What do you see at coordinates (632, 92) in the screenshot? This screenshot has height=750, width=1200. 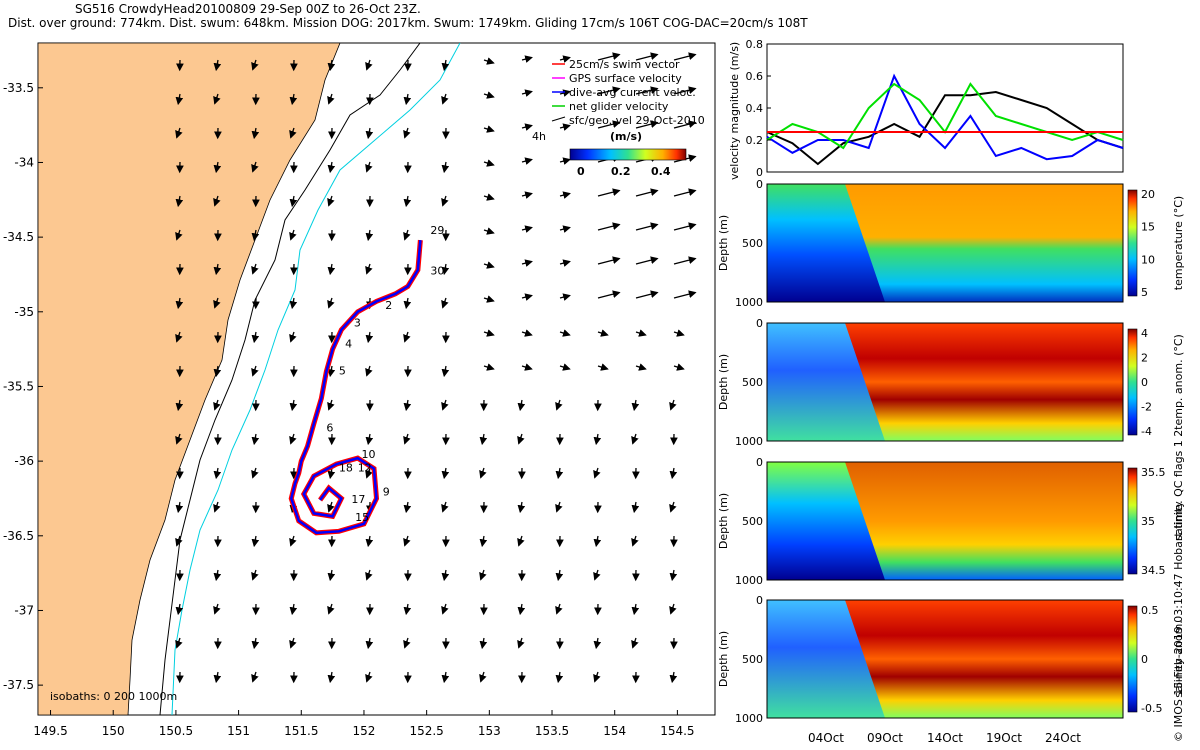 I see `legend-dive-avg: dive-avg current veloc.` at bounding box center [632, 92].